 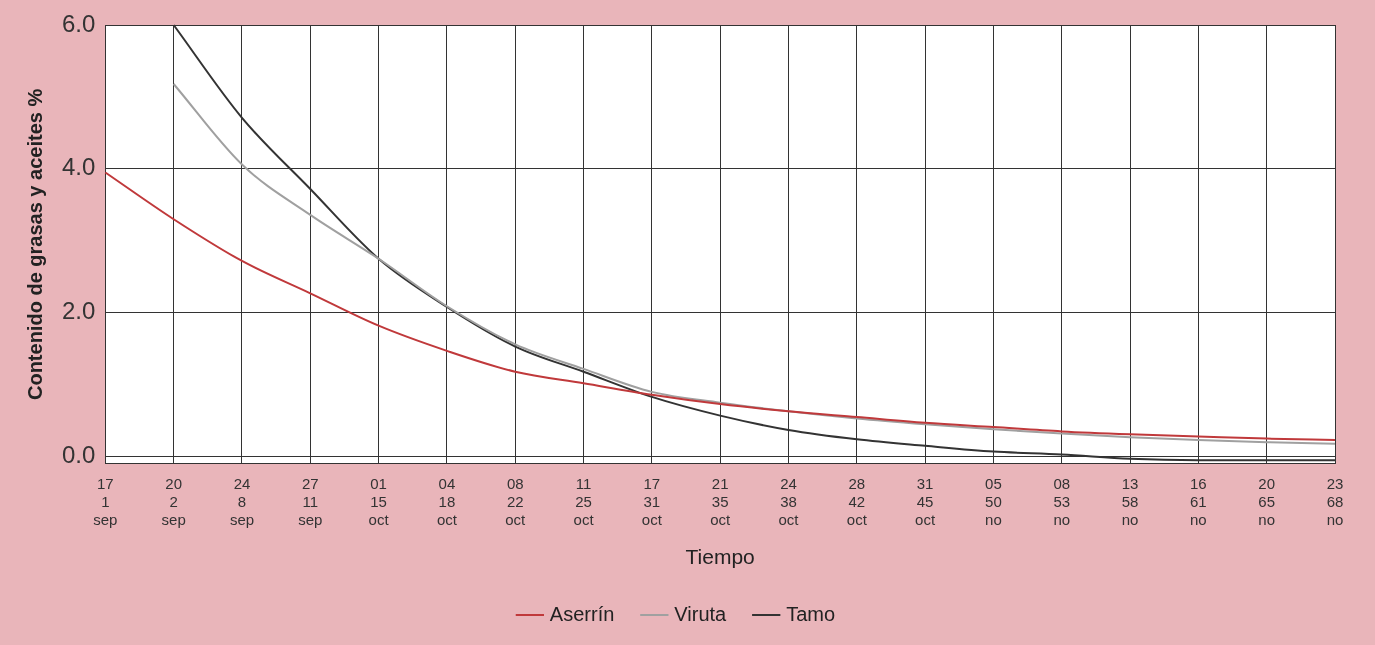 I want to click on x-tick-label: 23 68 no, so click(x=1335, y=501).